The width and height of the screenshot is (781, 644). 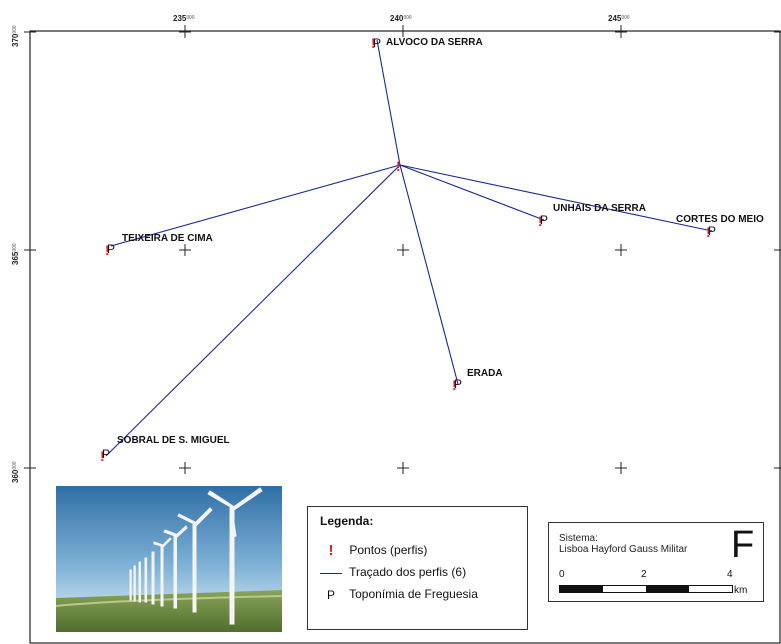 I want to click on point-marker-alvoco: !, so click(x=373, y=43).